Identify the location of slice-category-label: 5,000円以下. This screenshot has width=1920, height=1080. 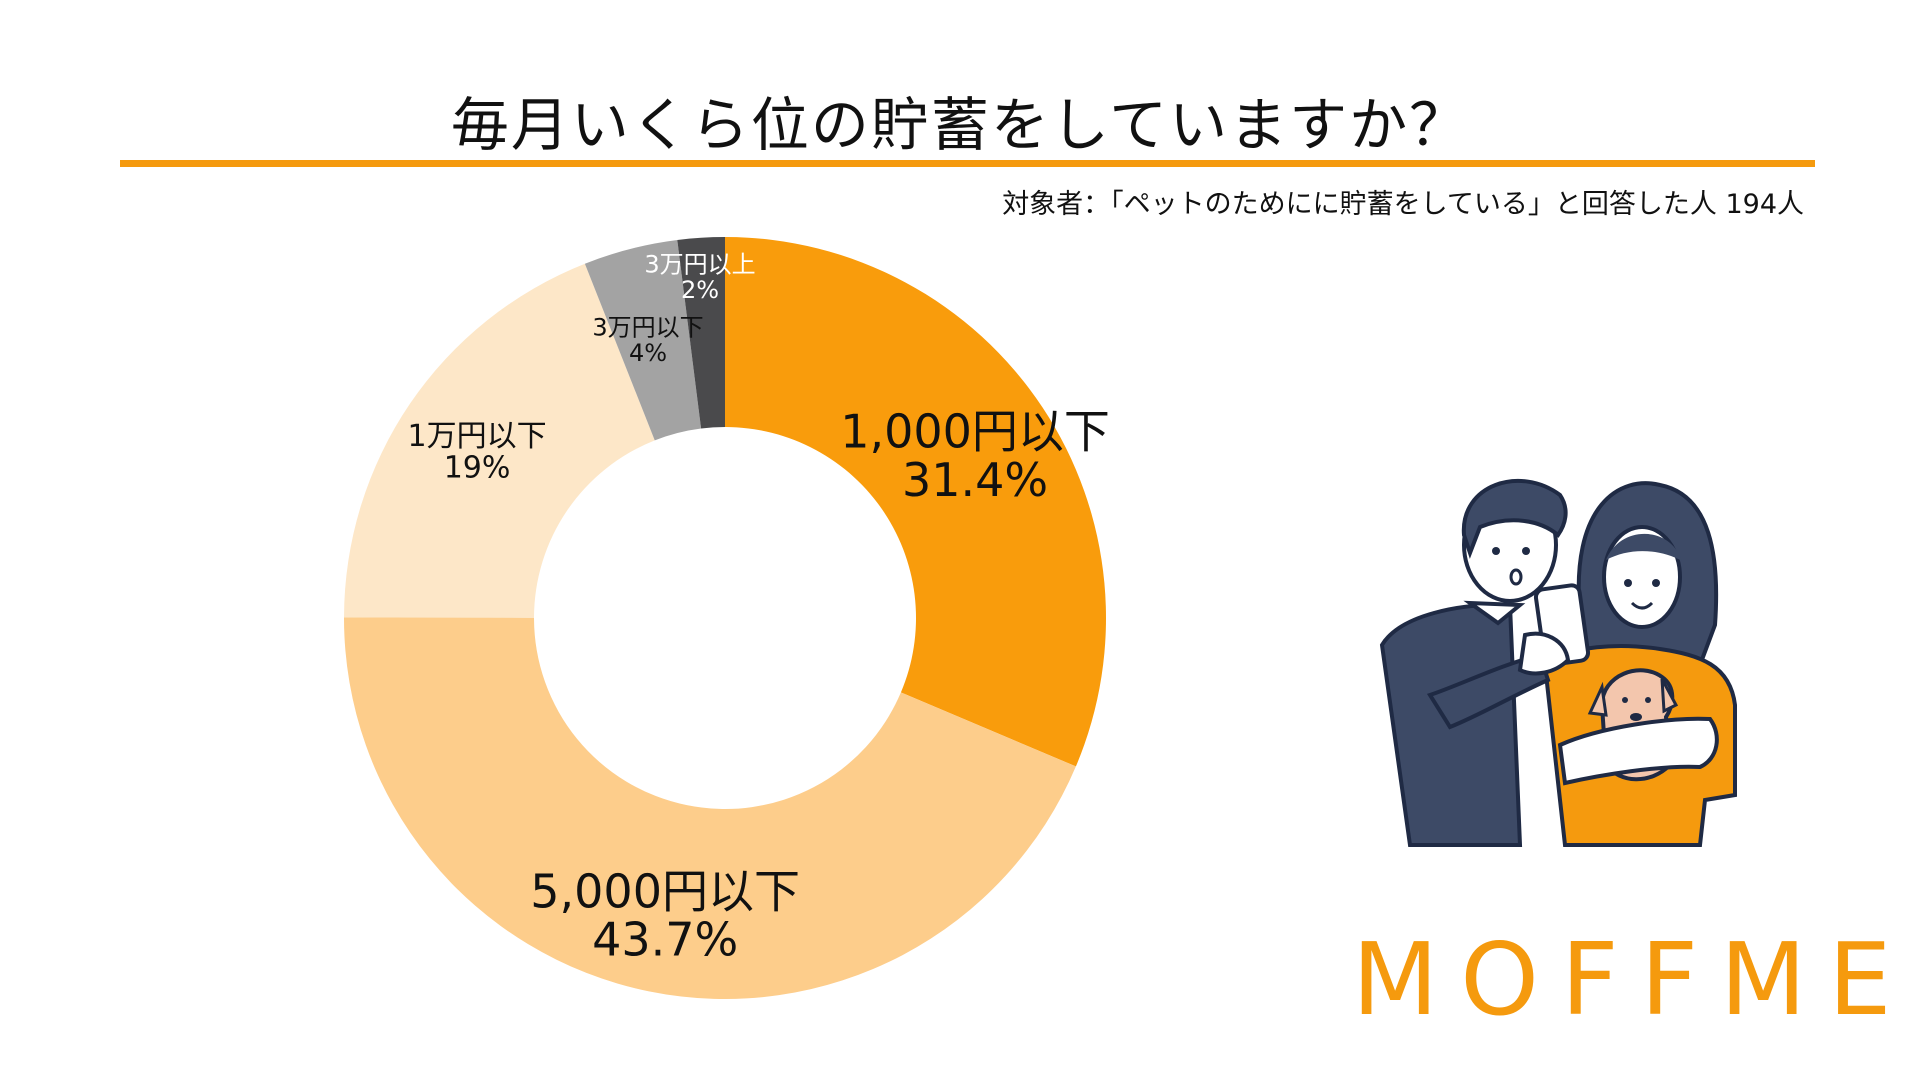
(665, 891).